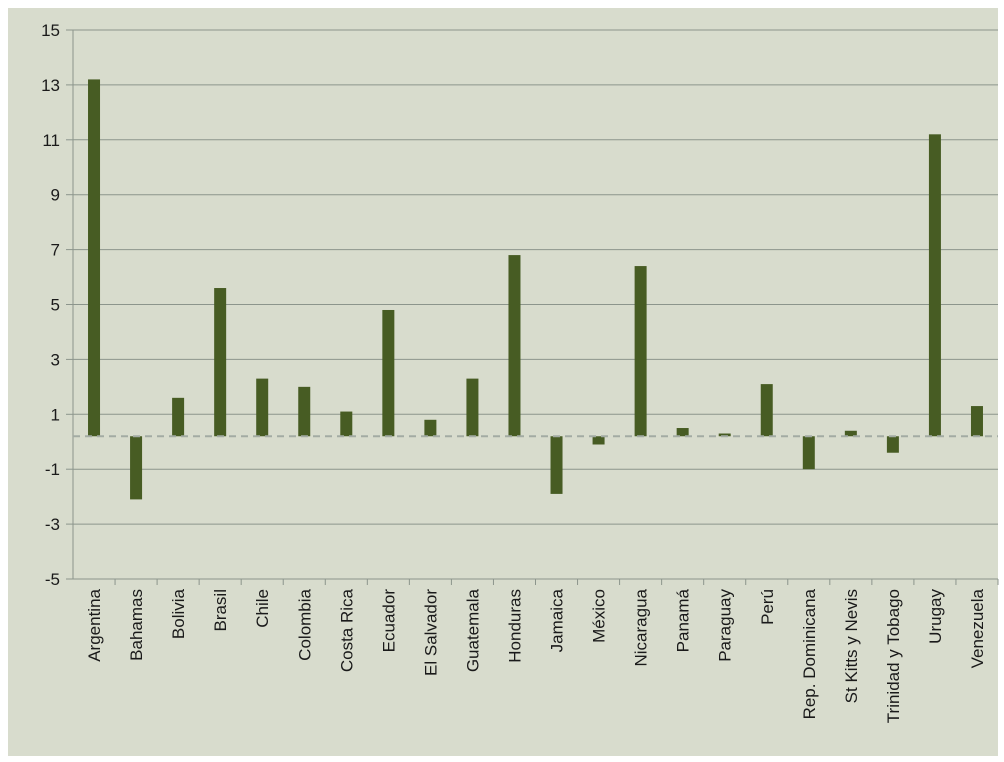 The image size is (1004, 762). Describe the element at coordinates (52, 524) in the screenshot. I see `y-tick-label: -3` at that location.